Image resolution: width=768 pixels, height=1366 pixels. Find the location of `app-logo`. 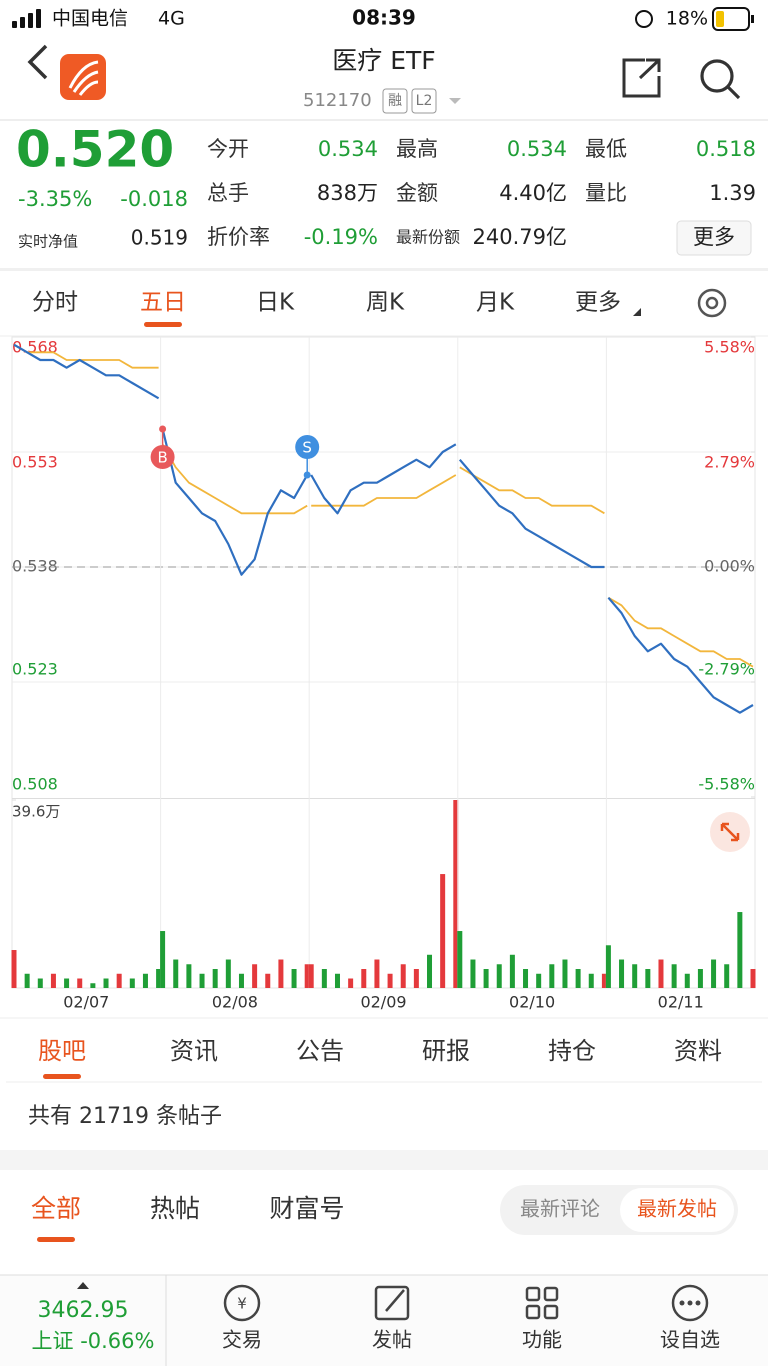

app-logo is located at coordinates (83, 77).